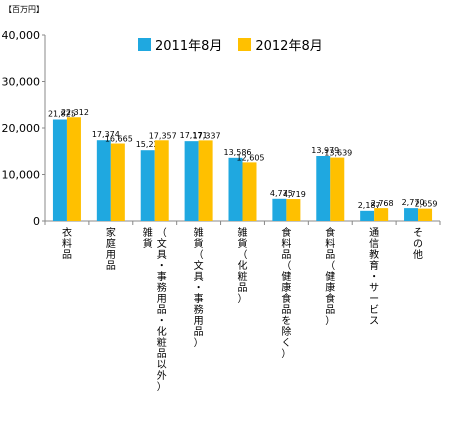 This screenshot has width=450, height=424. I want to click on data-label: 21,825, so click(62, 114).